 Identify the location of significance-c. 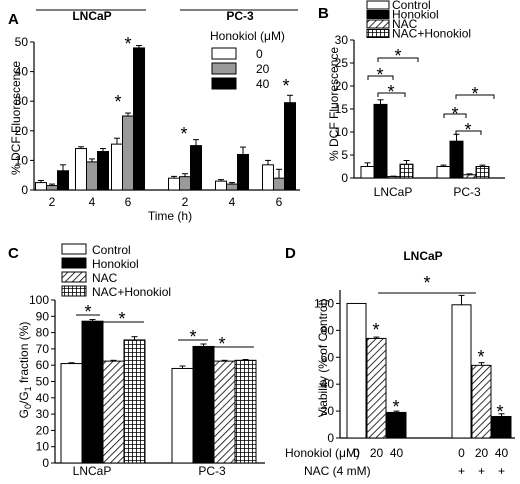
(165, 331).